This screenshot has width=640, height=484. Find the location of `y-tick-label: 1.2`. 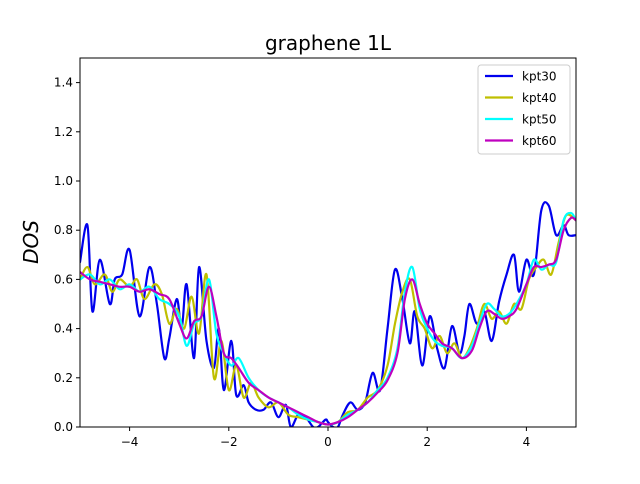

y-tick-label: 1.2 is located at coordinates (63, 132).